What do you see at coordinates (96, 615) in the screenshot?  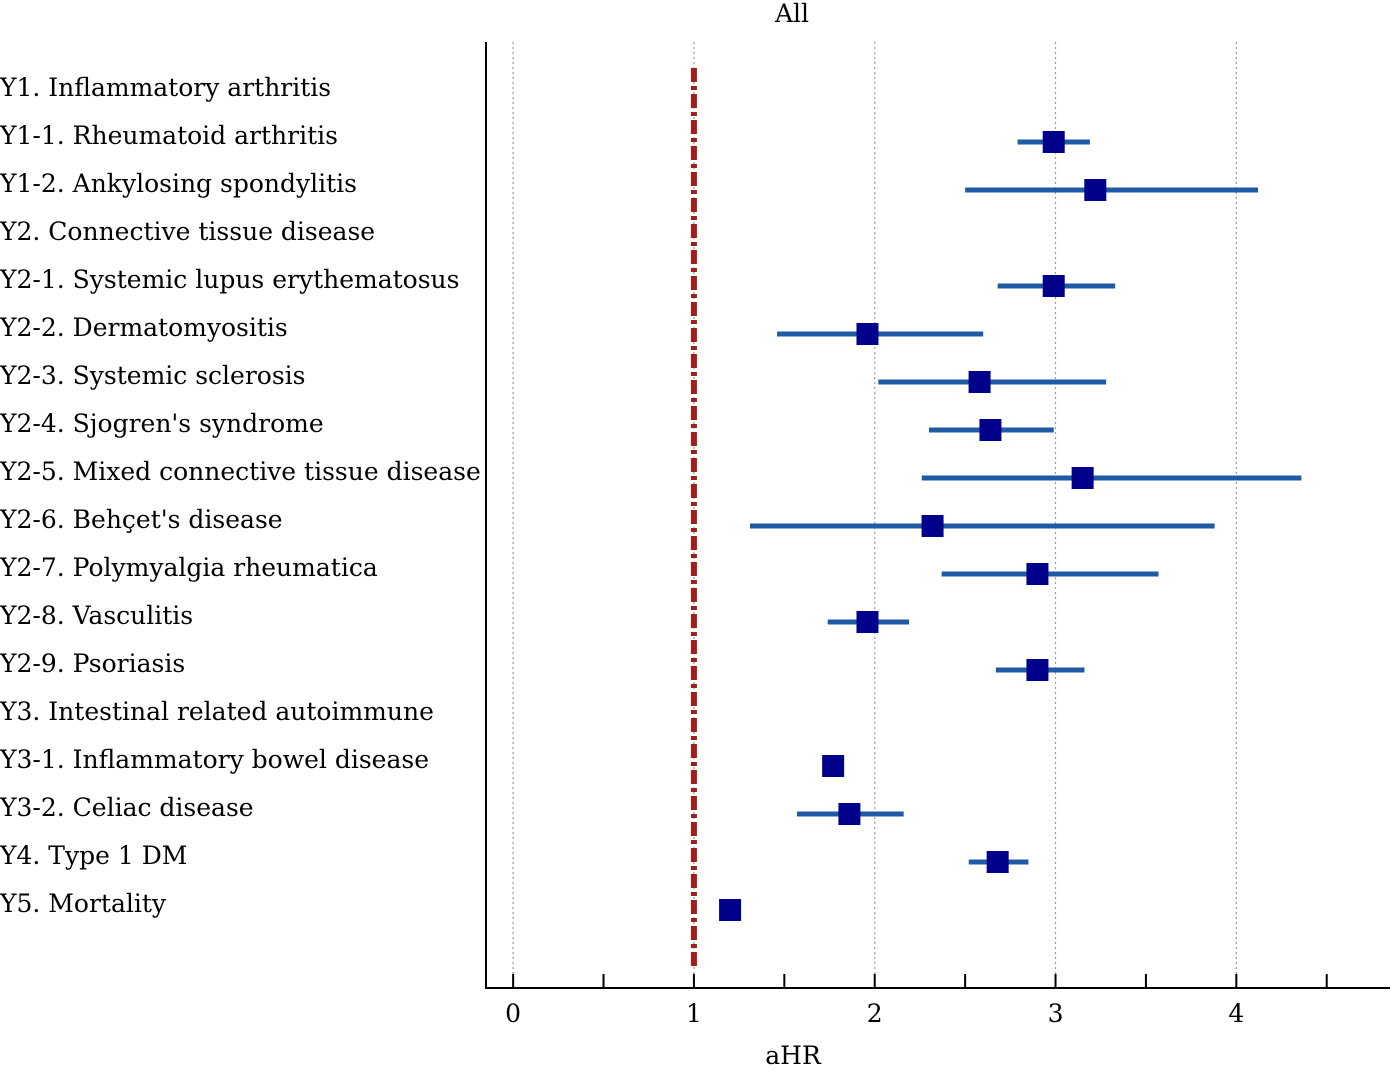 I see `row-label-11: Y2-8. Vasculitis` at bounding box center [96, 615].